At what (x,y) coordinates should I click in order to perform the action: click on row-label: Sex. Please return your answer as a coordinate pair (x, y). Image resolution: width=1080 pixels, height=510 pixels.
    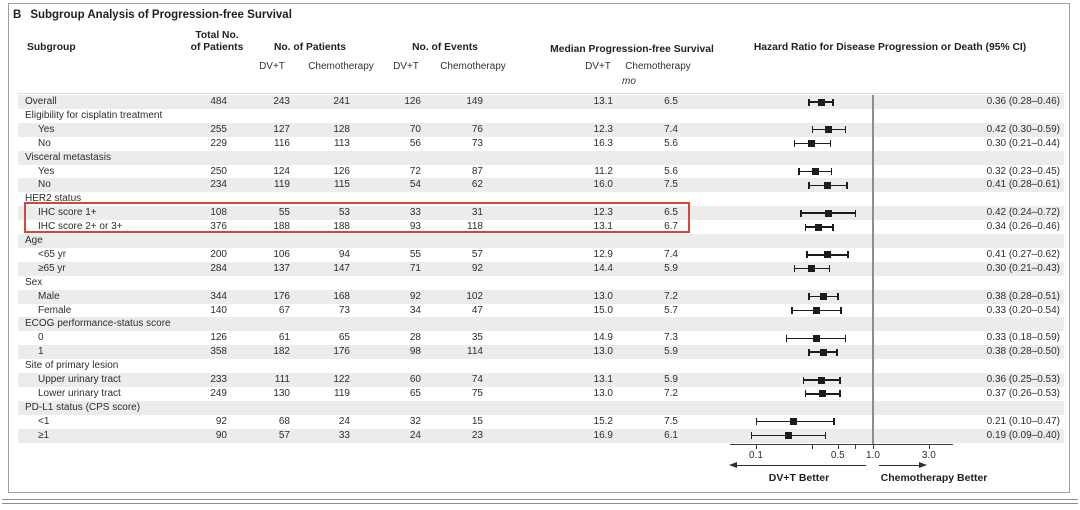
    Looking at the image, I should click on (34, 282).